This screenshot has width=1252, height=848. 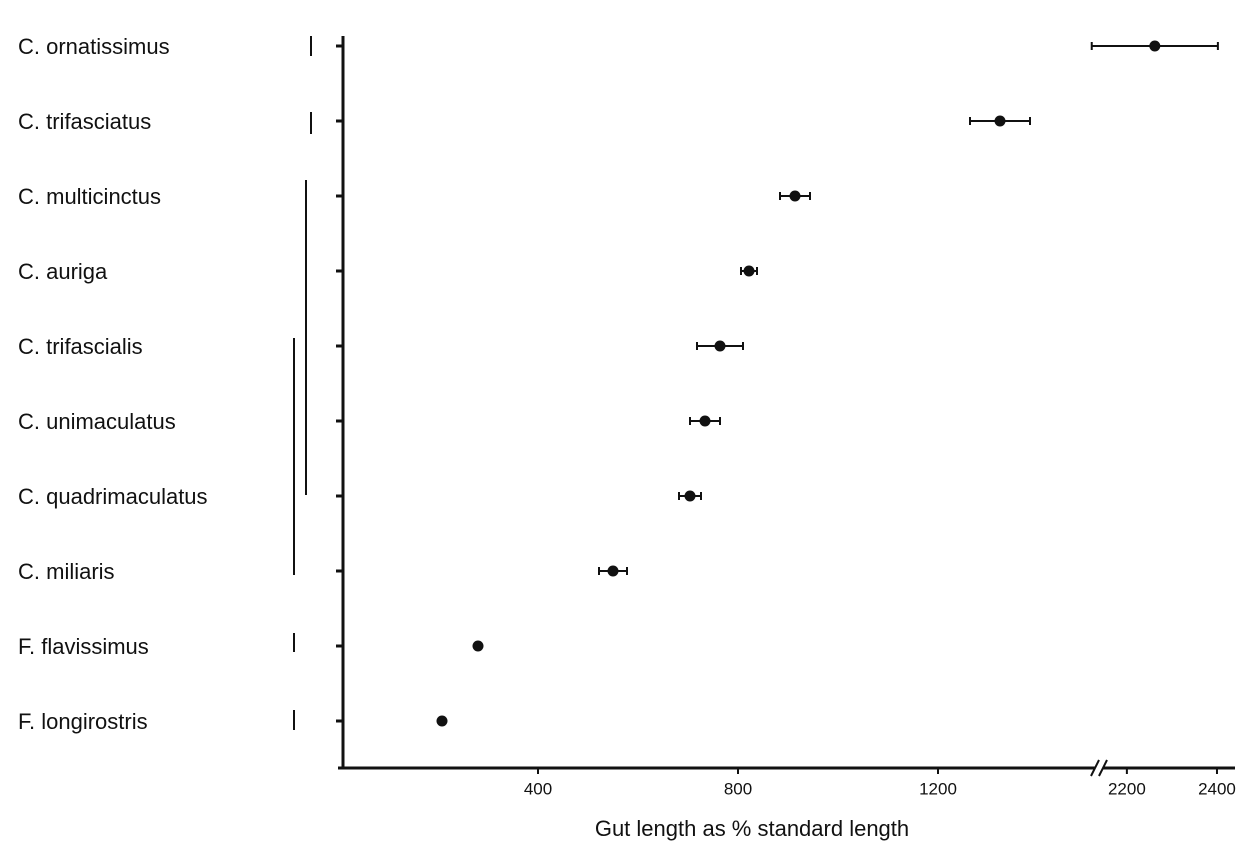 I want to click on x-tick-label: 2200, so click(x=1127, y=788).